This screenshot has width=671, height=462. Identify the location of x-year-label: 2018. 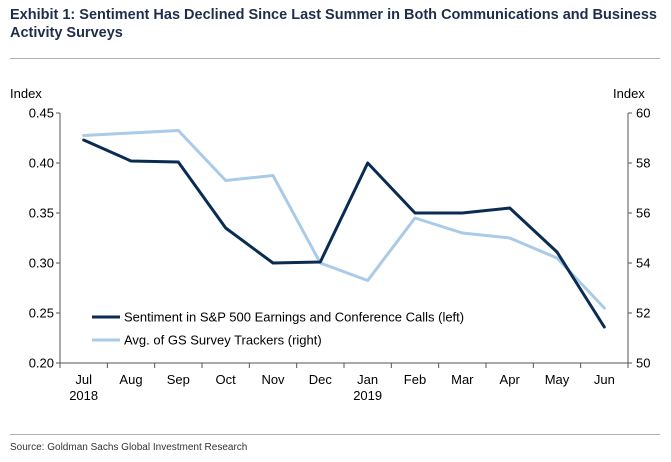
(83, 395).